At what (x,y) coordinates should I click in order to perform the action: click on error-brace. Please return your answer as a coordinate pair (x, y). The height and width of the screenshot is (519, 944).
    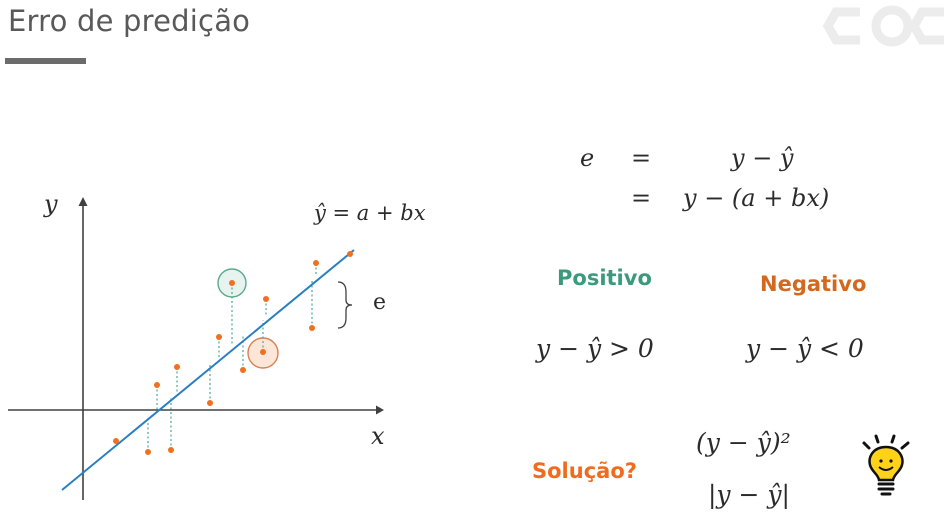
    Looking at the image, I should click on (345, 305).